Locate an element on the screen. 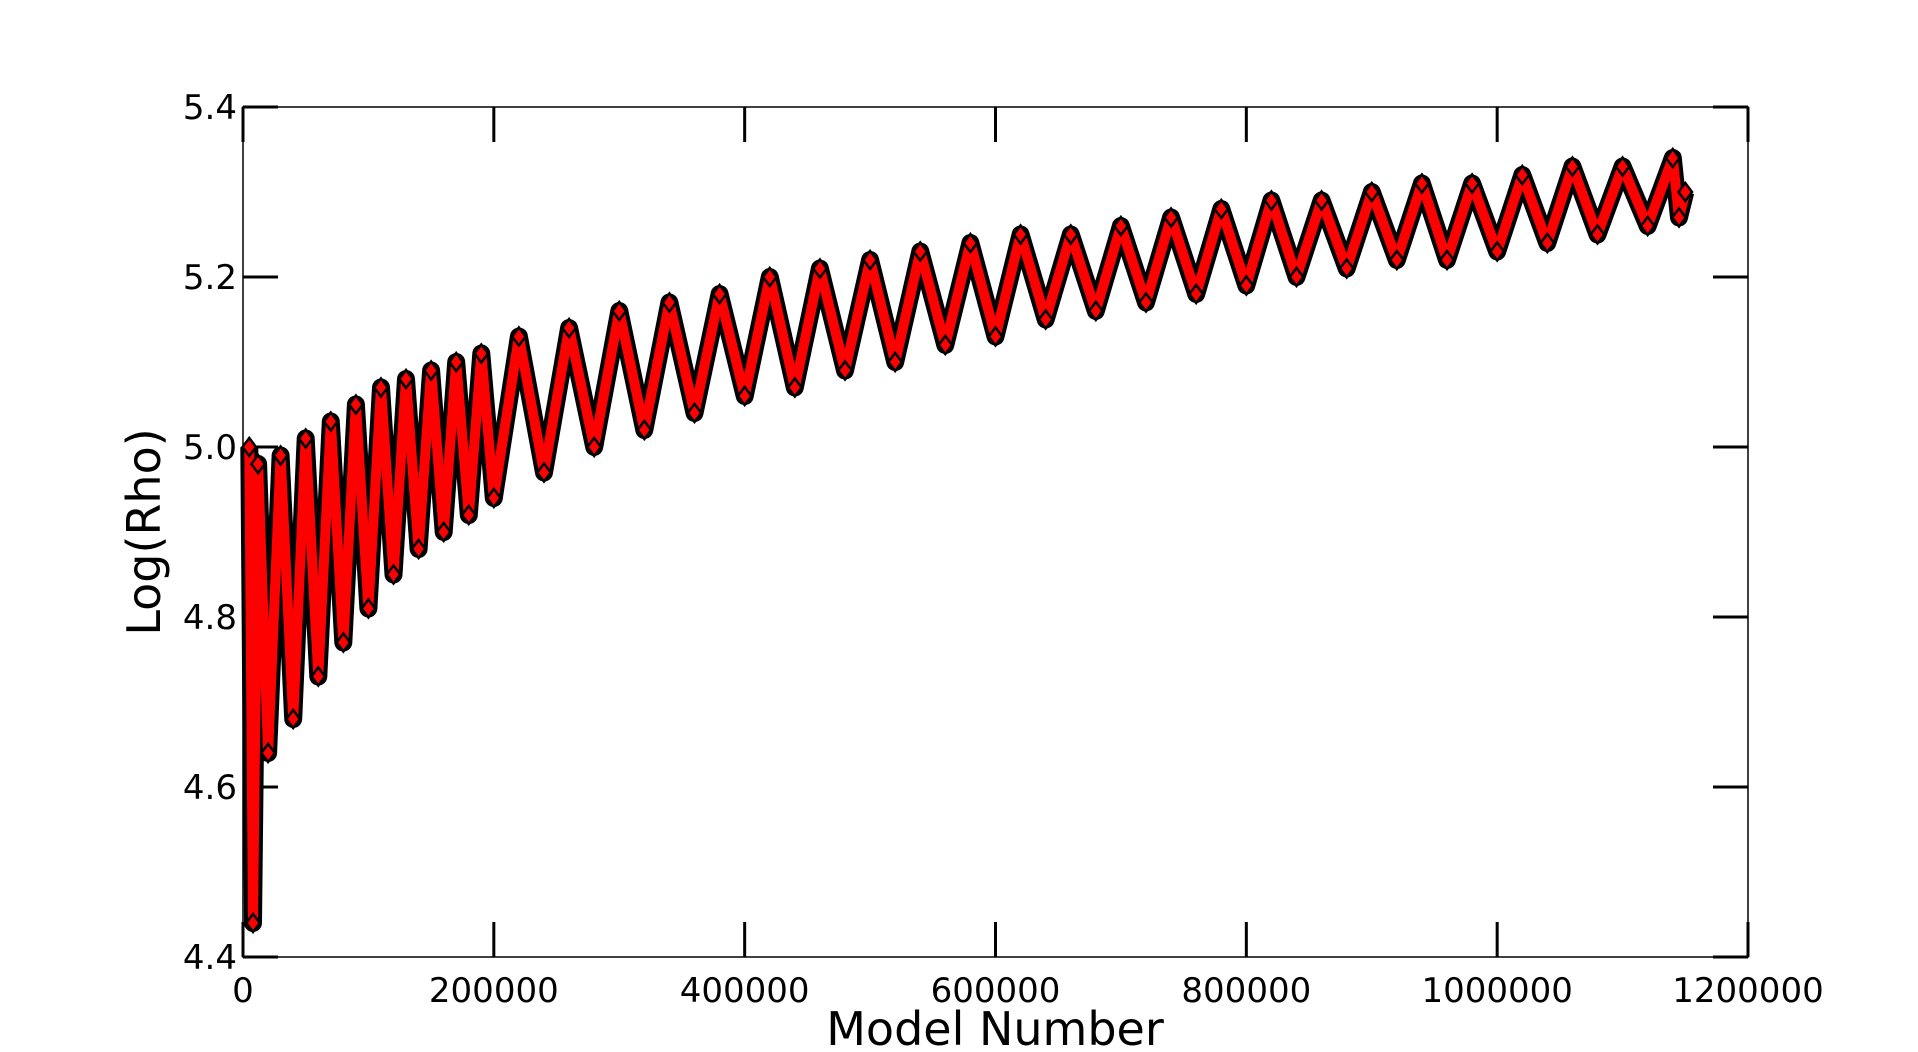  x-tick-label: 200000 is located at coordinates (494, 991).